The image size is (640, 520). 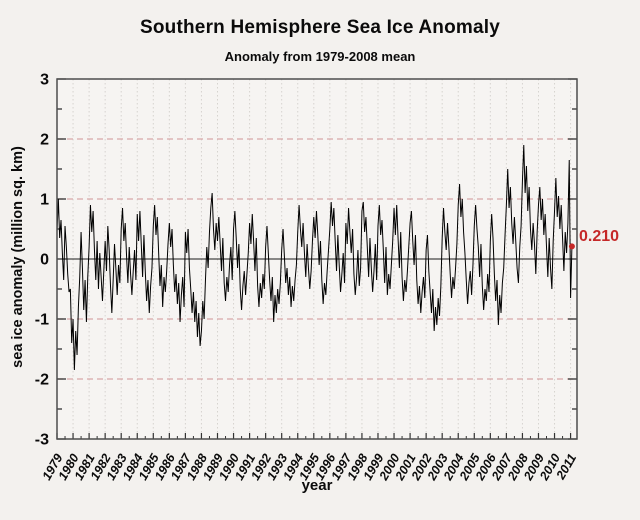 What do you see at coordinates (599, 236) in the screenshot?
I see `current-value-annotation: 0.210` at bounding box center [599, 236].